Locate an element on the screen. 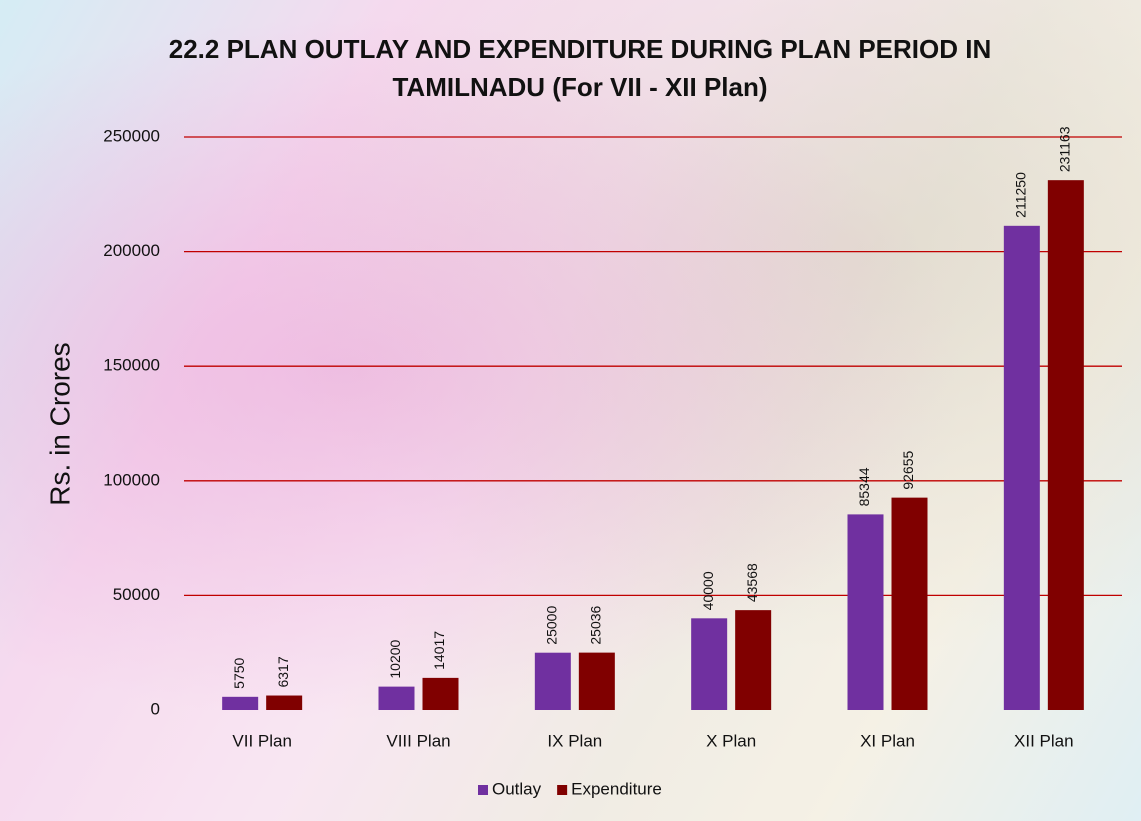 This screenshot has width=1141, height=821. x-tick-label: XII Plan is located at coordinates (1044, 740).